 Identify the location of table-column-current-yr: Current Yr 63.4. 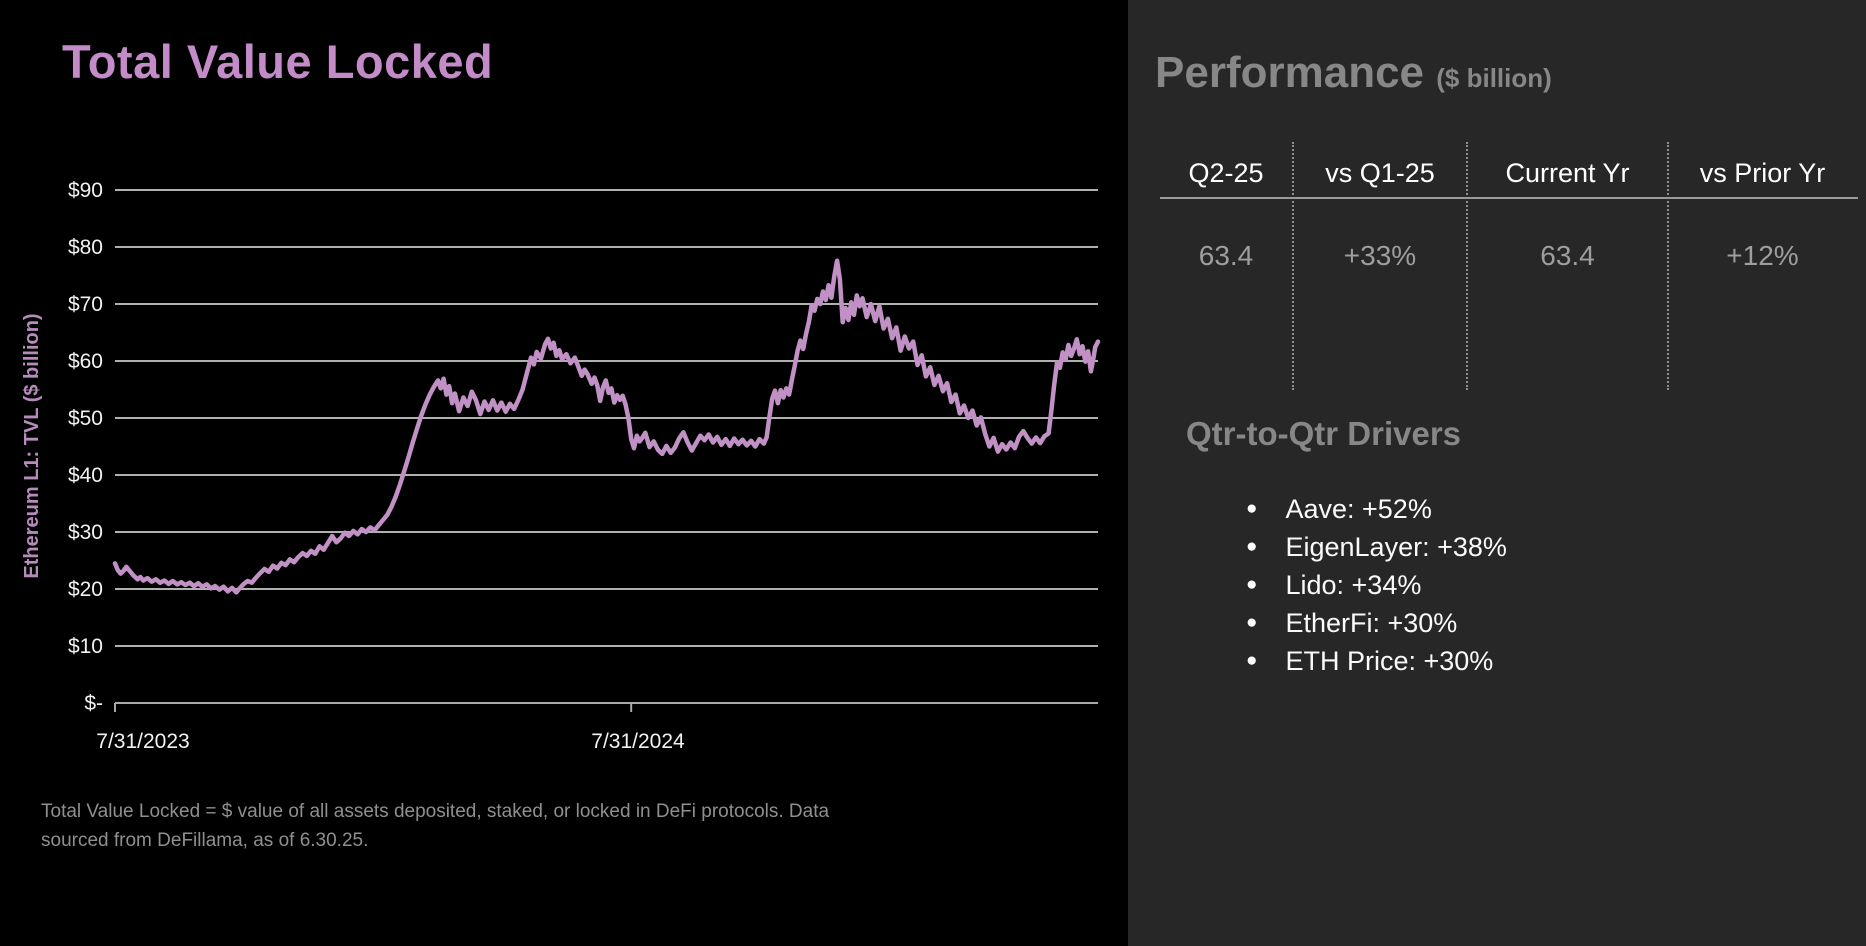
(1568, 266).